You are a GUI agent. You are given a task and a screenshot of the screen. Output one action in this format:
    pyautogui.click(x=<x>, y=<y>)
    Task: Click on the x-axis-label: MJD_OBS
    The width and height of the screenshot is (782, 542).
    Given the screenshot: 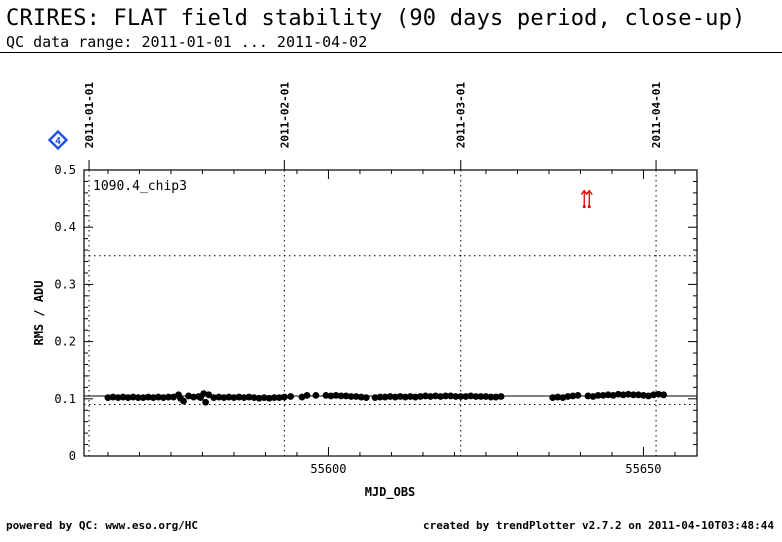 What is the action you would take?
    pyautogui.click(x=390, y=492)
    